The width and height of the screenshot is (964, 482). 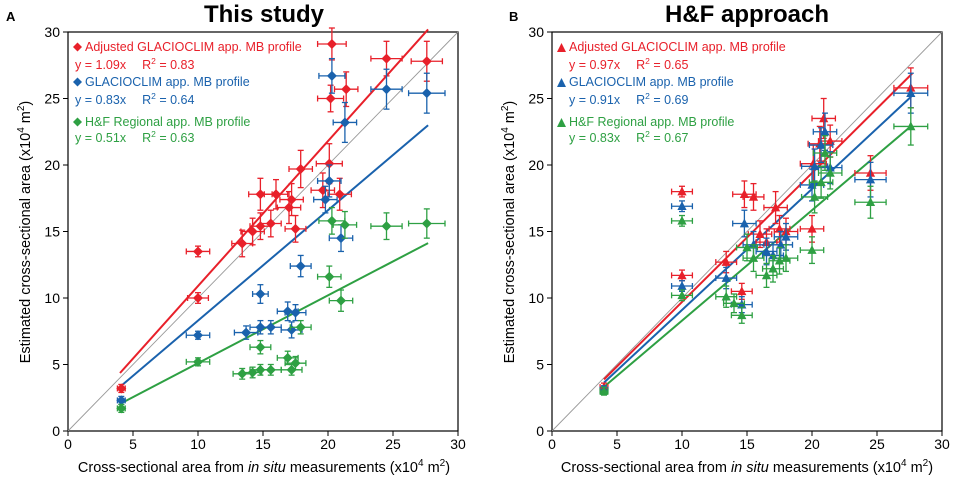 I want to click on x-tick-label: 20, so click(x=812, y=444).